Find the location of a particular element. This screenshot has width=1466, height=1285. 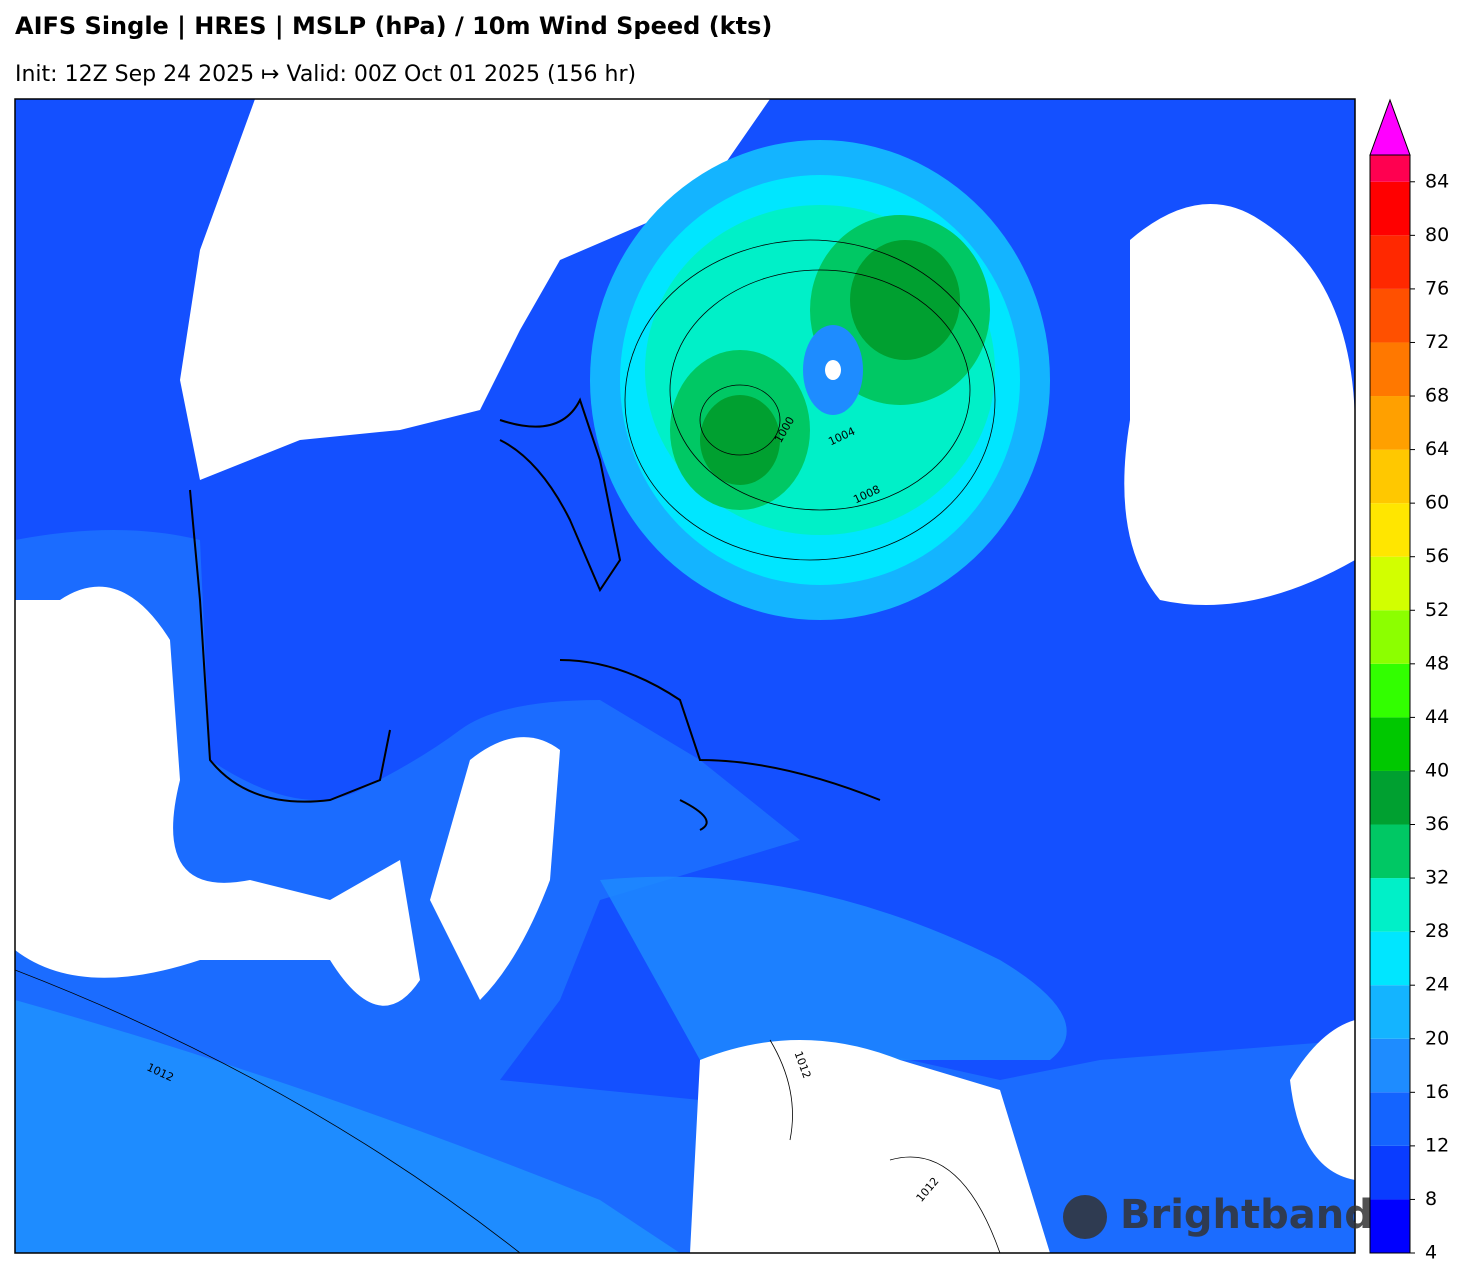

colorbar-tick-label: 80 is located at coordinates (1437, 235).